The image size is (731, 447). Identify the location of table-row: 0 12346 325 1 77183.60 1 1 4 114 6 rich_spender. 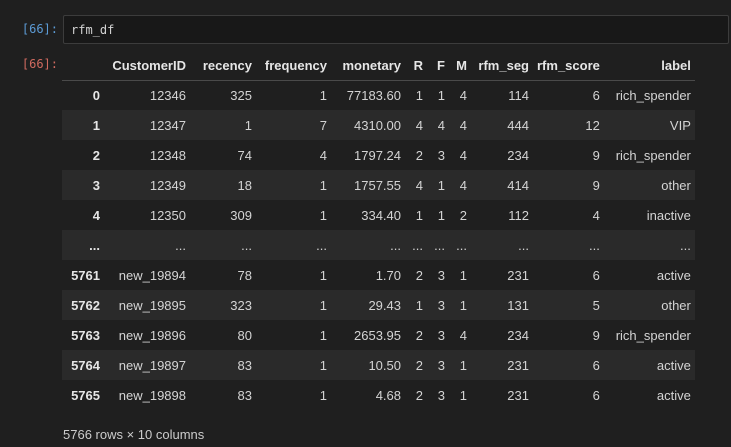
(378, 95).